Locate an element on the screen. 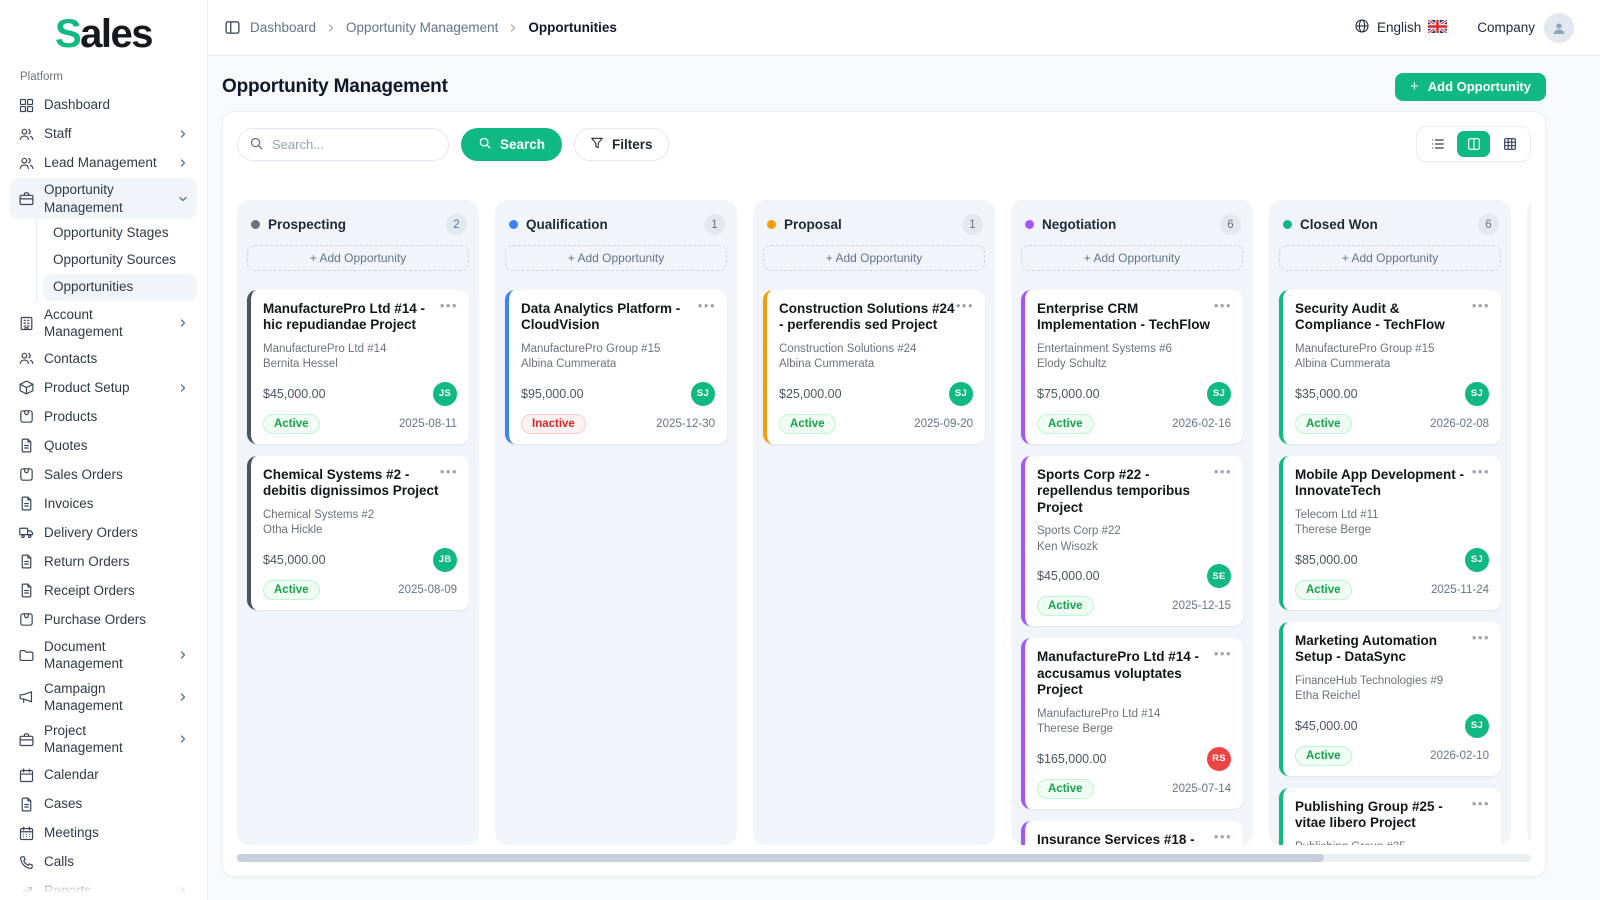 This screenshot has height=900, width=1600. sidebar-item-products: Products is located at coordinates (103, 417).